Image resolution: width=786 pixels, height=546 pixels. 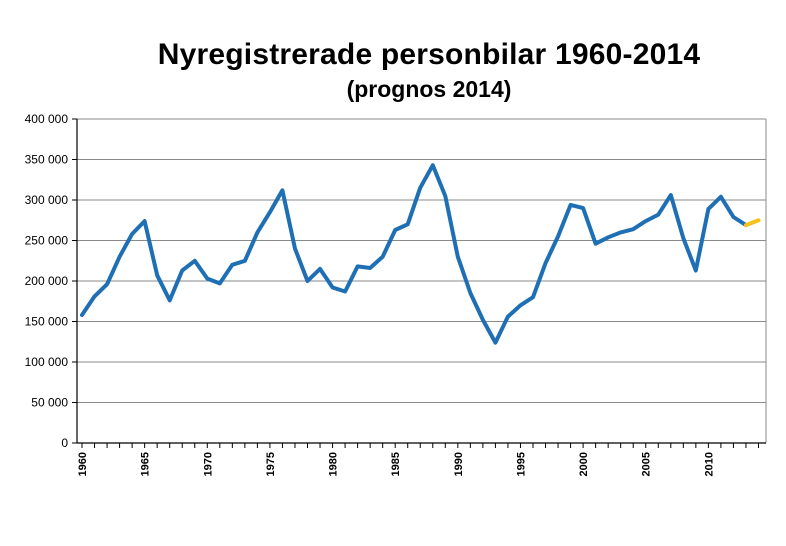 I want to click on y-tick-label: 100 000, so click(x=47, y=362).